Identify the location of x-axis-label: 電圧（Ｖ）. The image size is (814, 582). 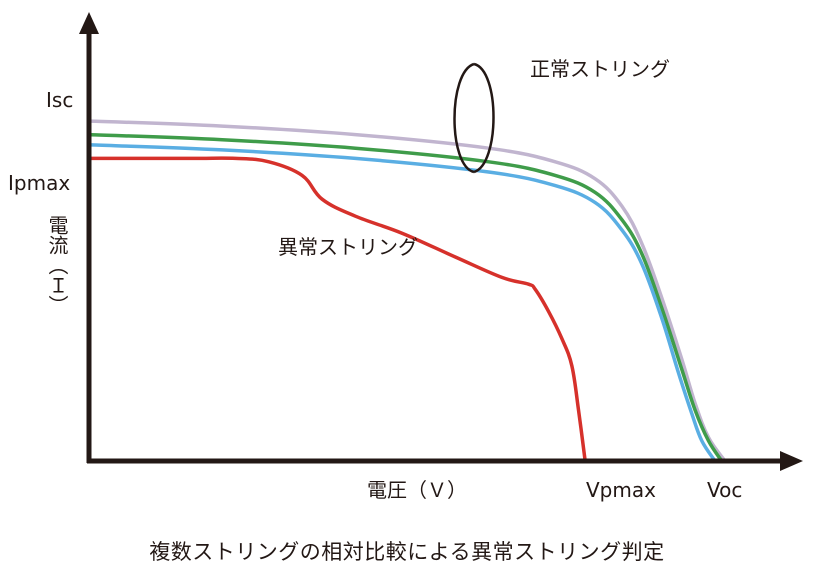
(417, 490).